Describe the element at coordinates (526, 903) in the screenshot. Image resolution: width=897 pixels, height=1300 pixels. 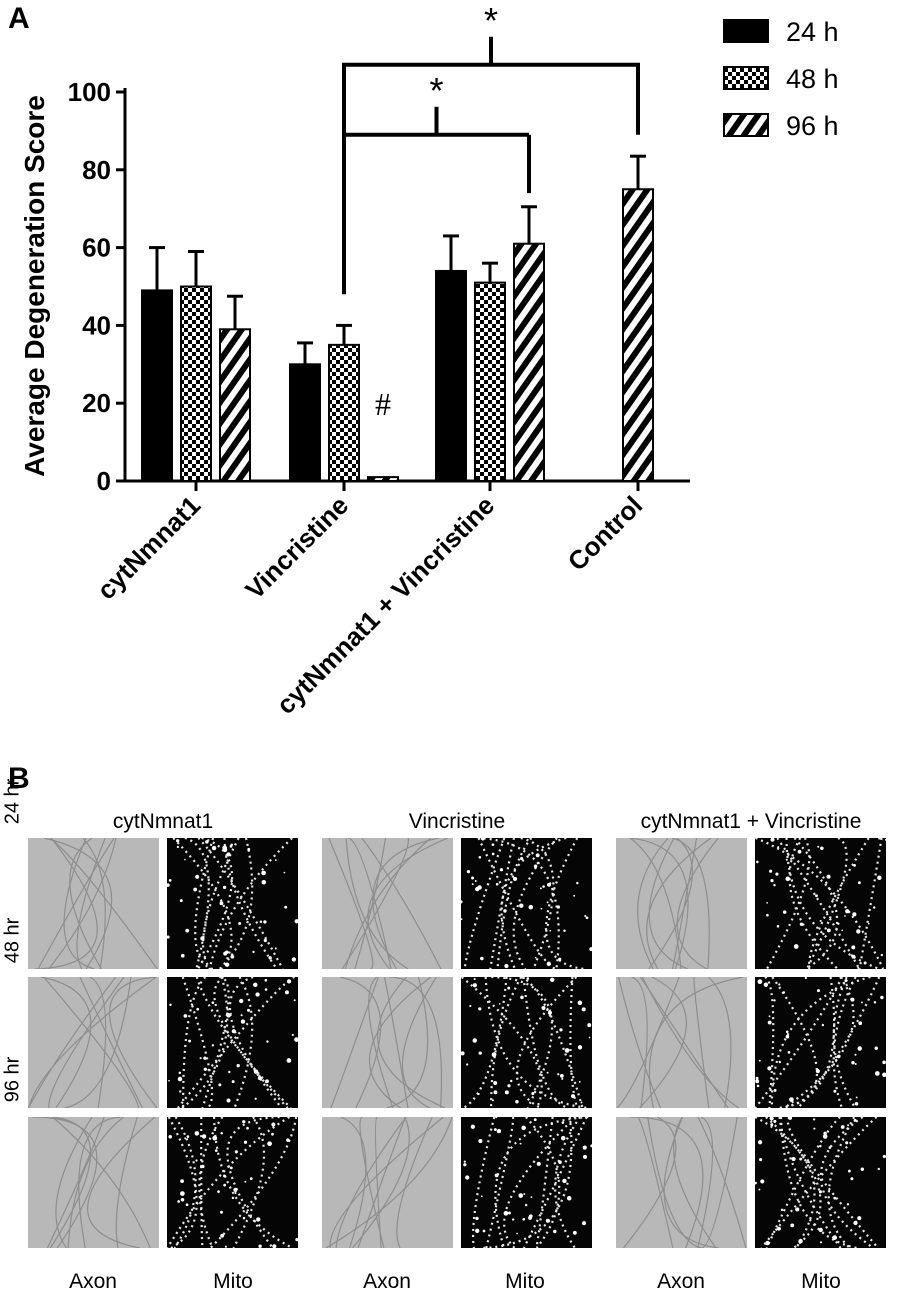
I see `mito-image-r0-c1` at that location.